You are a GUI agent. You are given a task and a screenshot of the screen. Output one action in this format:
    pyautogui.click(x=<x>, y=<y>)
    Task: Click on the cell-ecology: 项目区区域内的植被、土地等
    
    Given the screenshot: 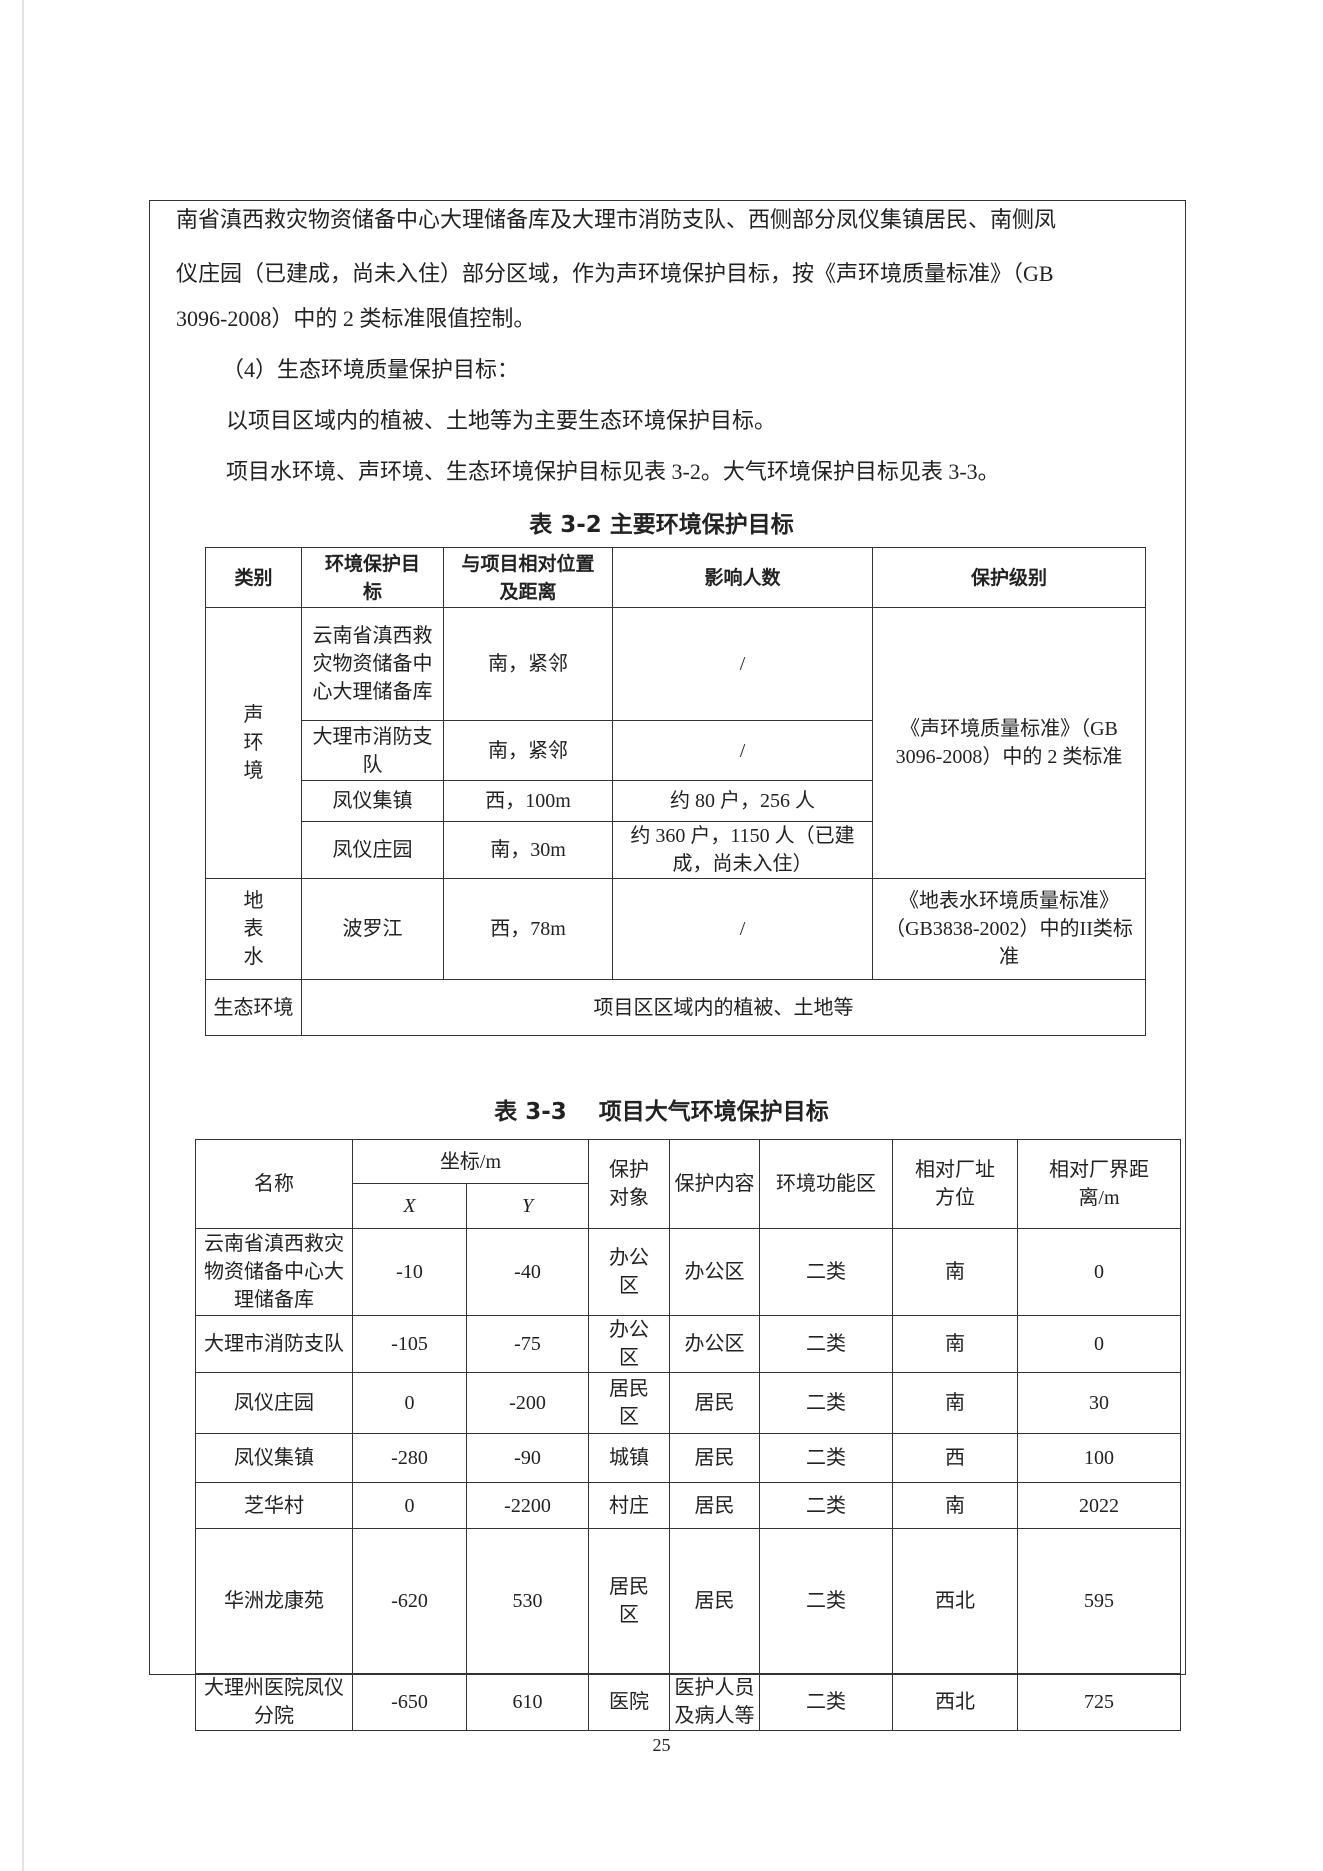 What is the action you would take?
    pyautogui.click(x=723, y=1007)
    